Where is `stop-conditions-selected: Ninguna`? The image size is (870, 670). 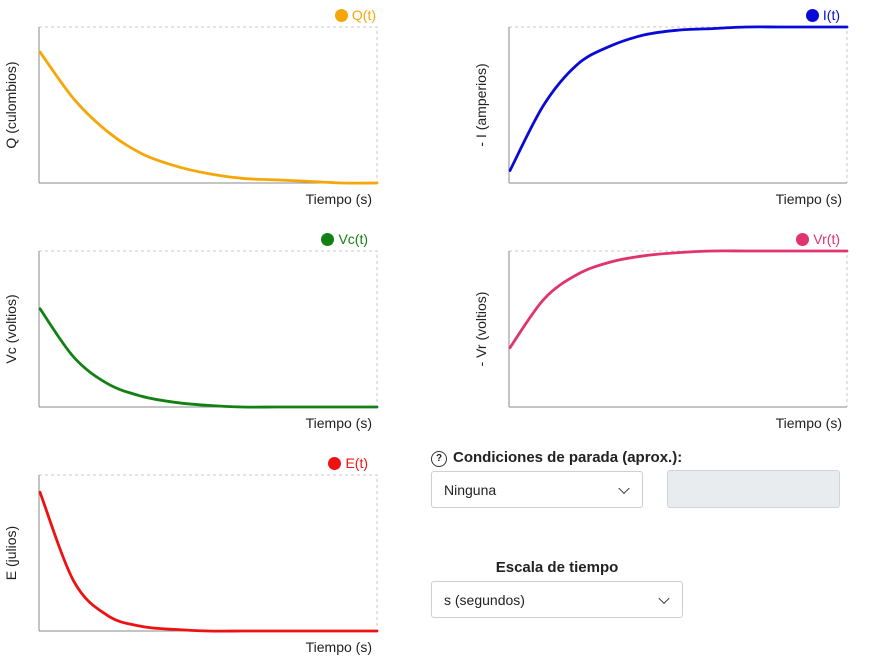
stop-conditions-selected: Ninguna is located at coordinates (470, 489).